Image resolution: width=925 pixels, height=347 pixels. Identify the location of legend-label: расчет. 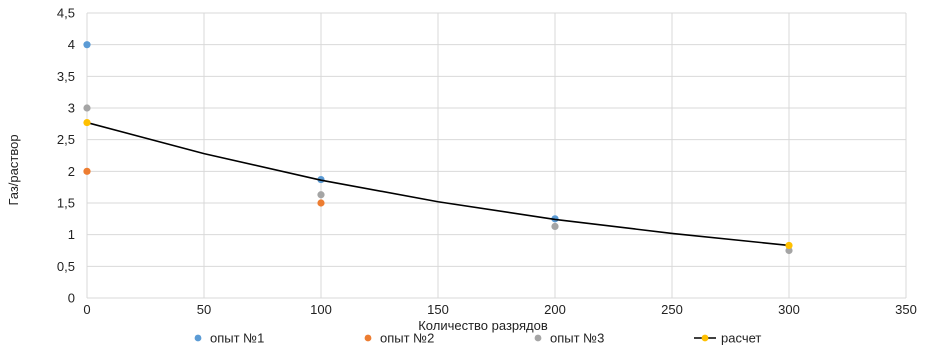
(741, 338).